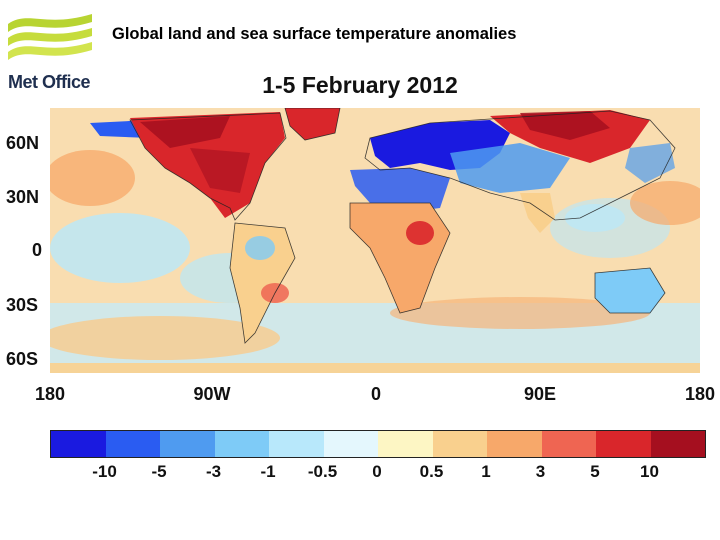  Describe the element at coordinates (22, 305) in the screenshot. I see `lat-label-30s: 30S` at that location.